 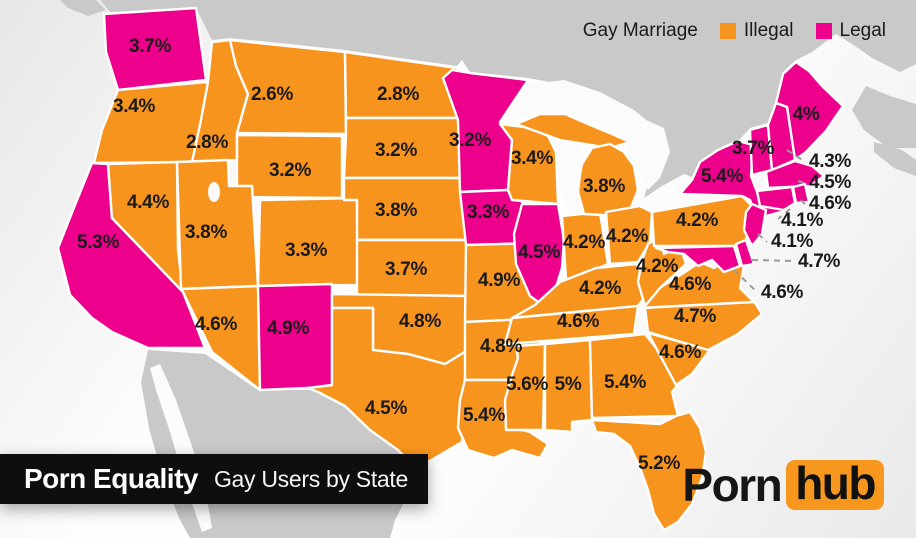 I want to click on page-subtitle: Gay Users by State, so click(x=310, y=478).